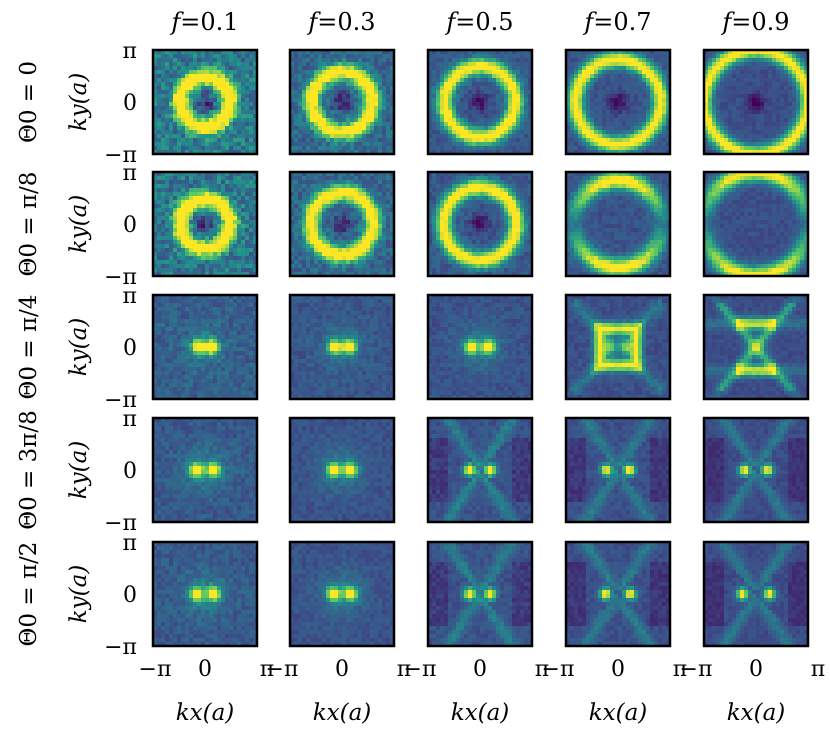  What do you see at coordinates (618, 102) in the screenshot?
I see `panel-r0-c3` at bounding box center [618, 102].